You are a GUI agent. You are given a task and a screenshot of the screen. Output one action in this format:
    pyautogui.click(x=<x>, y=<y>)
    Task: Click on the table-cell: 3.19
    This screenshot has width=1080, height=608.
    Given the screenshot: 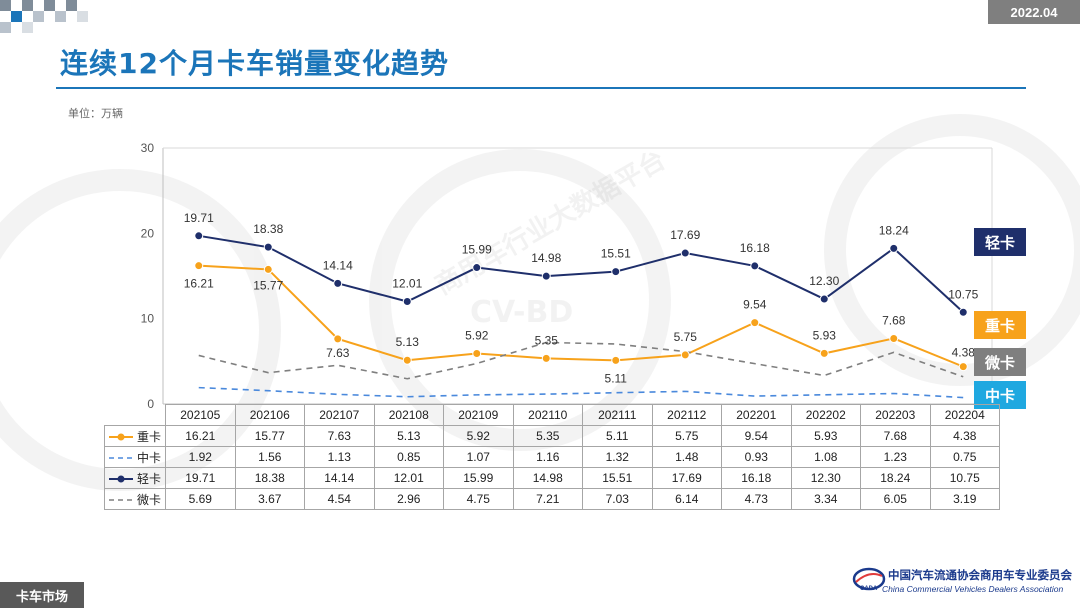 What is the action you would take?
    pyautogui.click(x=964, y=499)
    